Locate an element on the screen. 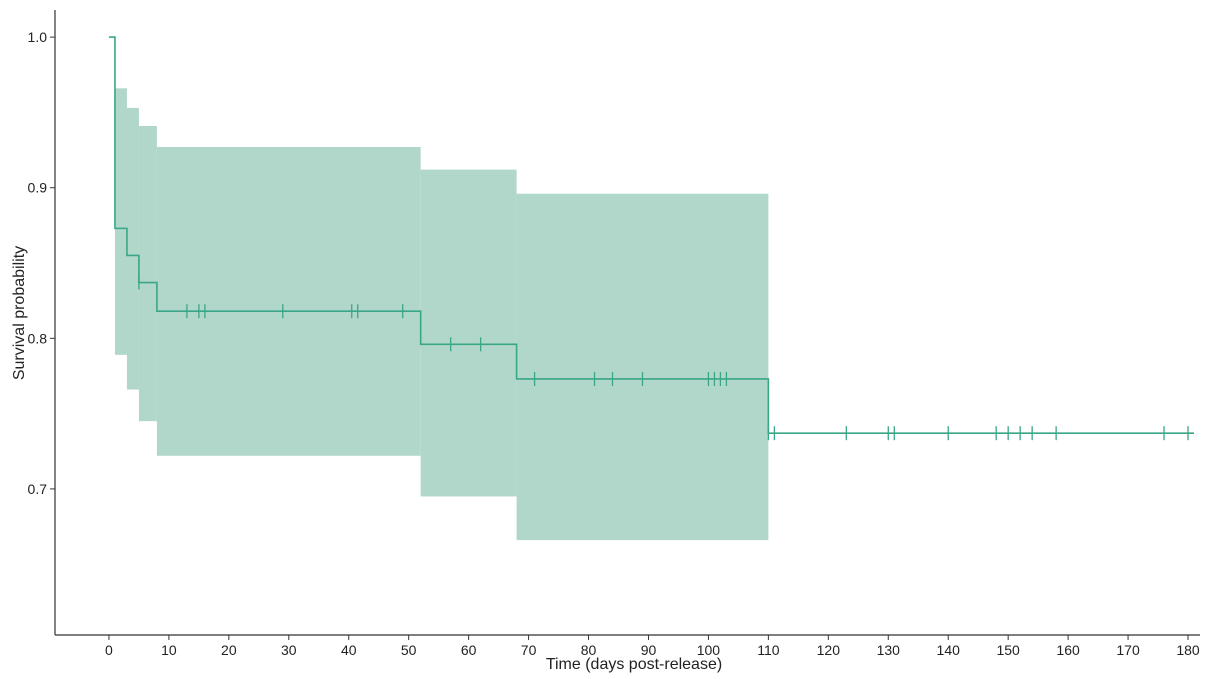 Image resolution: width=1205 pixels, height=679 pixels. x-tick-label-40: 40 is located at coordinates (349, 650).